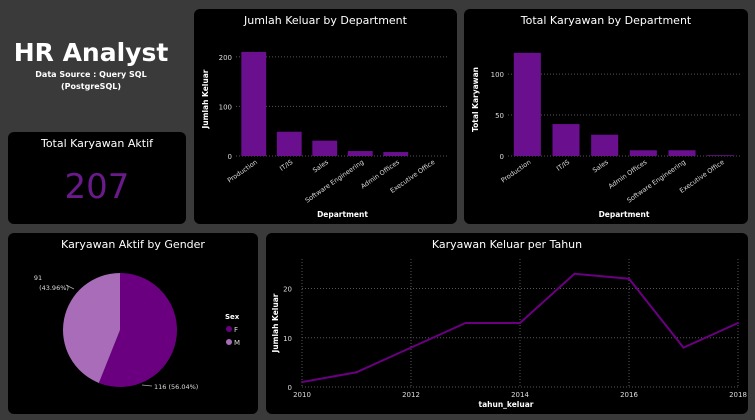 The width and height of the screenshot is (755, 420). What do you see at coordinates (302, 395) in the screenshot?
I see `x-tick-label: 2010` at bounding box center [302, 395].